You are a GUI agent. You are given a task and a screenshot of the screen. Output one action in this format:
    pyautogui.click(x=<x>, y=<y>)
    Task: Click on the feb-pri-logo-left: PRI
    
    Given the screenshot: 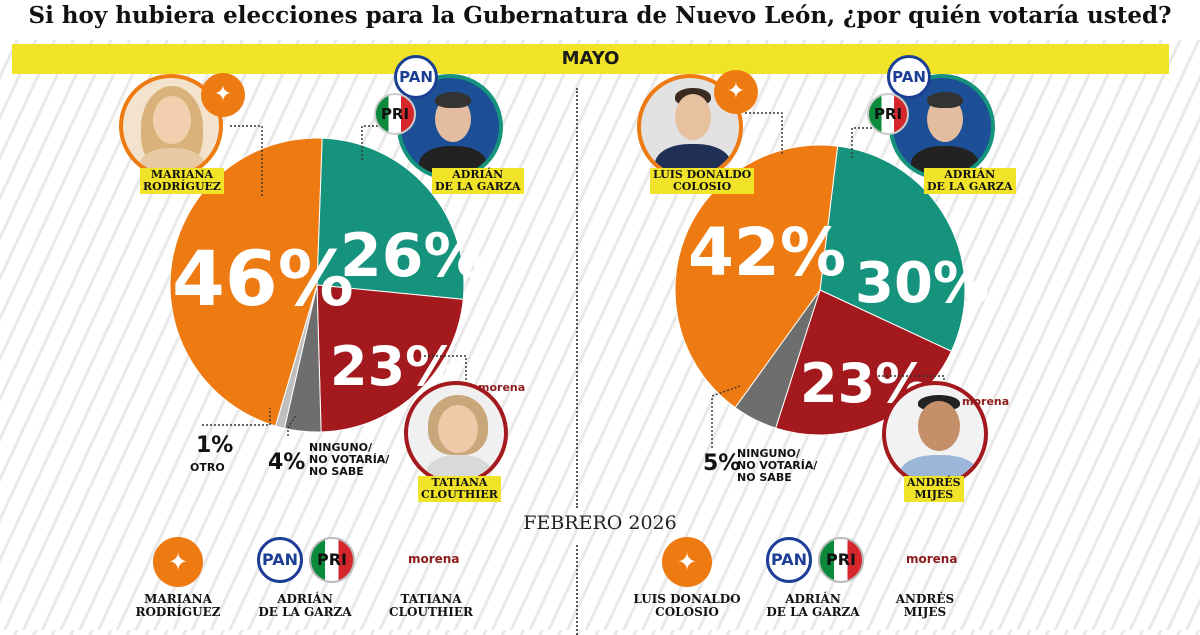 What is the action you would take?
    pyautogui.click(x=332, y=560)
    